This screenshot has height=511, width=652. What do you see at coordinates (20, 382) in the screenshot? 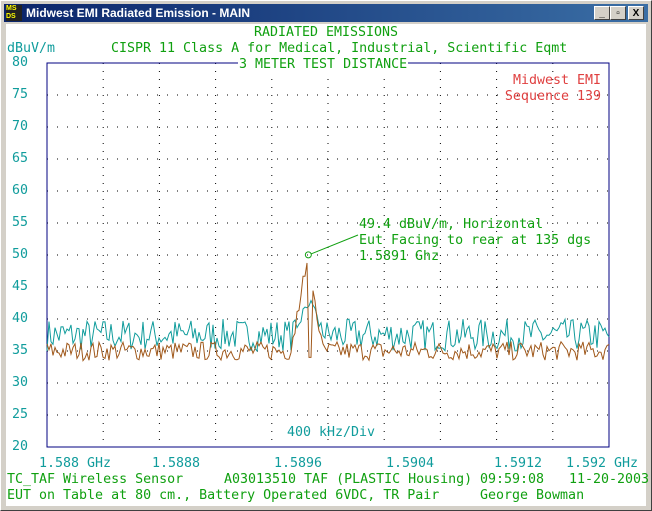
I see `y-tick-label: 30` at bounding box center [20, 382].